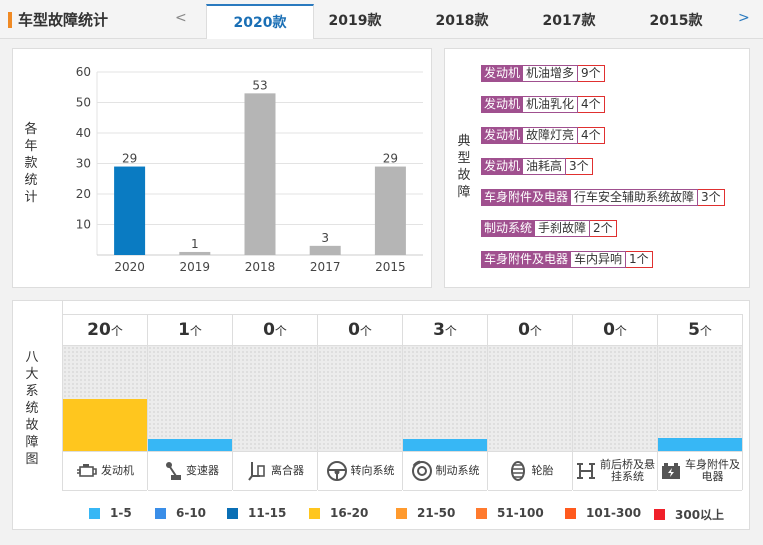 This screenshot has height=545, width=763. I want to click on header, so click(381, 19).